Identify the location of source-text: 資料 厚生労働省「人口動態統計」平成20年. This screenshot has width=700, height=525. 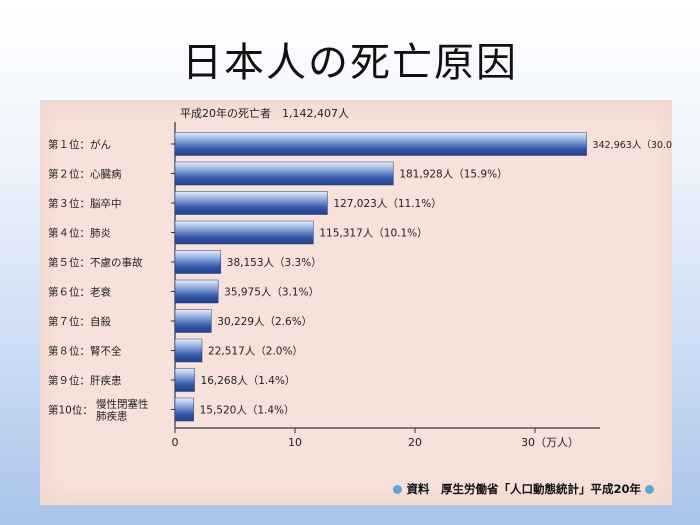
(523, 489).